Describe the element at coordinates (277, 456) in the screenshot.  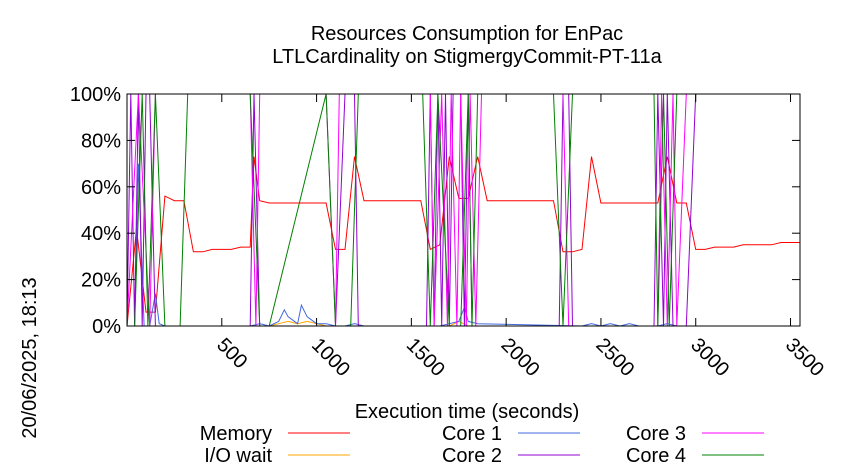
I see `legend-item: I/O wait` at that location.